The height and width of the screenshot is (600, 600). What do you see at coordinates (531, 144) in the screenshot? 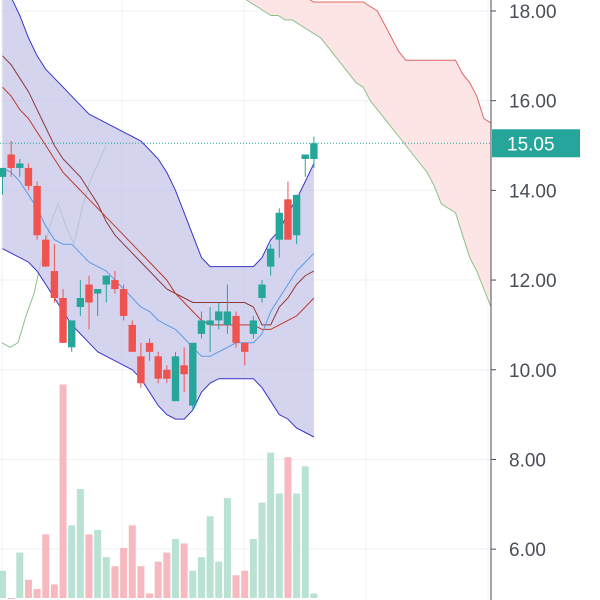
I see `price-tag-label: 15.05` at bounding box center [531, 144].